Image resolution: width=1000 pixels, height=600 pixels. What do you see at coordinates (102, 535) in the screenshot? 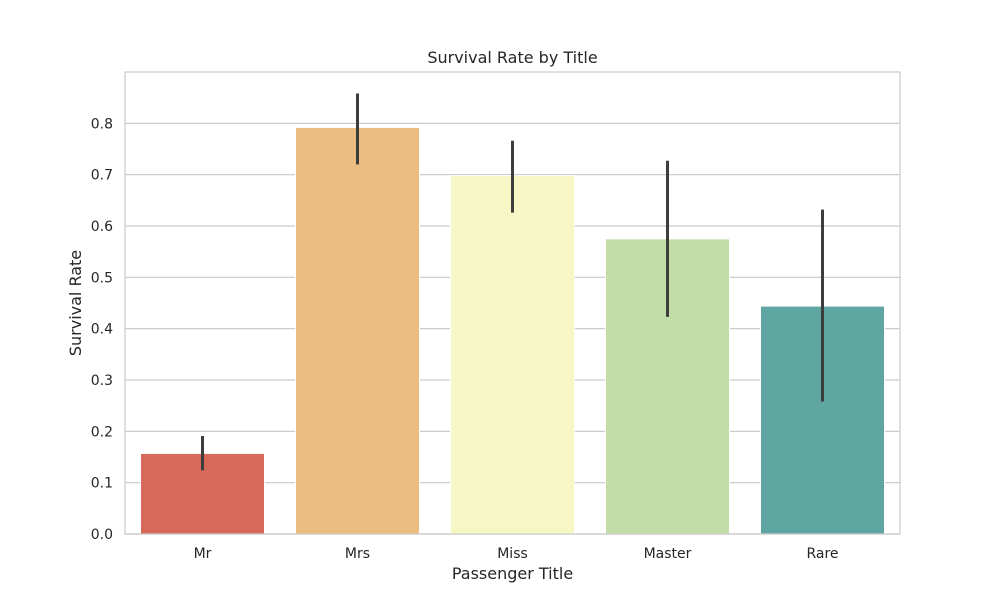
I see `y-tick-label: 0.0` at bounding box center [102, 535].